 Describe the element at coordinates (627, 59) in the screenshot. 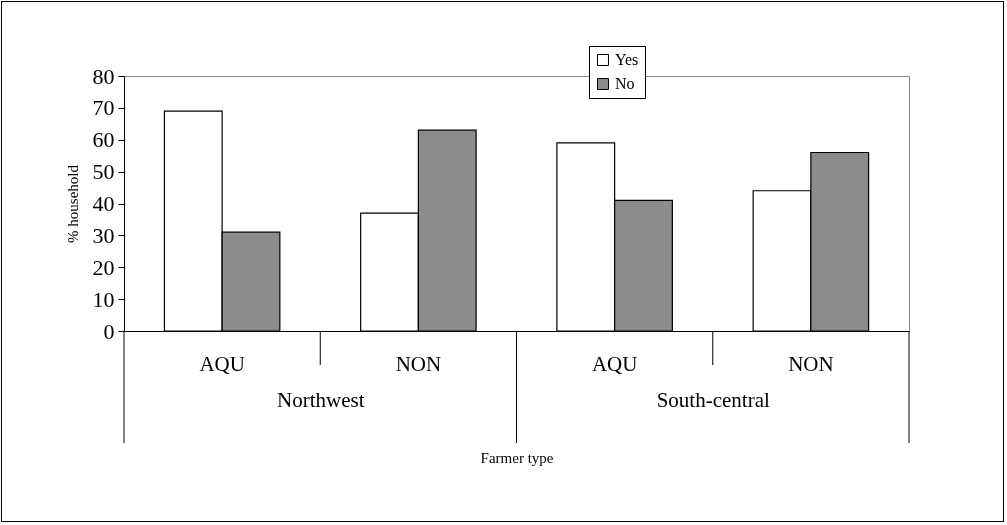

I see `legend-label: Yes` at that location.